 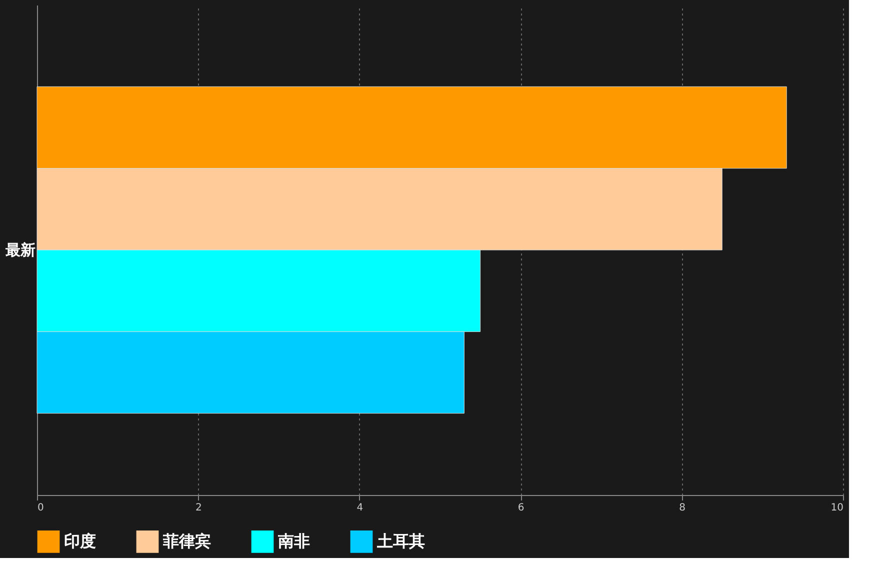 What do you see at coordinates (360, 508) in the screenshot?
I see `x-tick-label: 4` at bounding box center [360, 508].